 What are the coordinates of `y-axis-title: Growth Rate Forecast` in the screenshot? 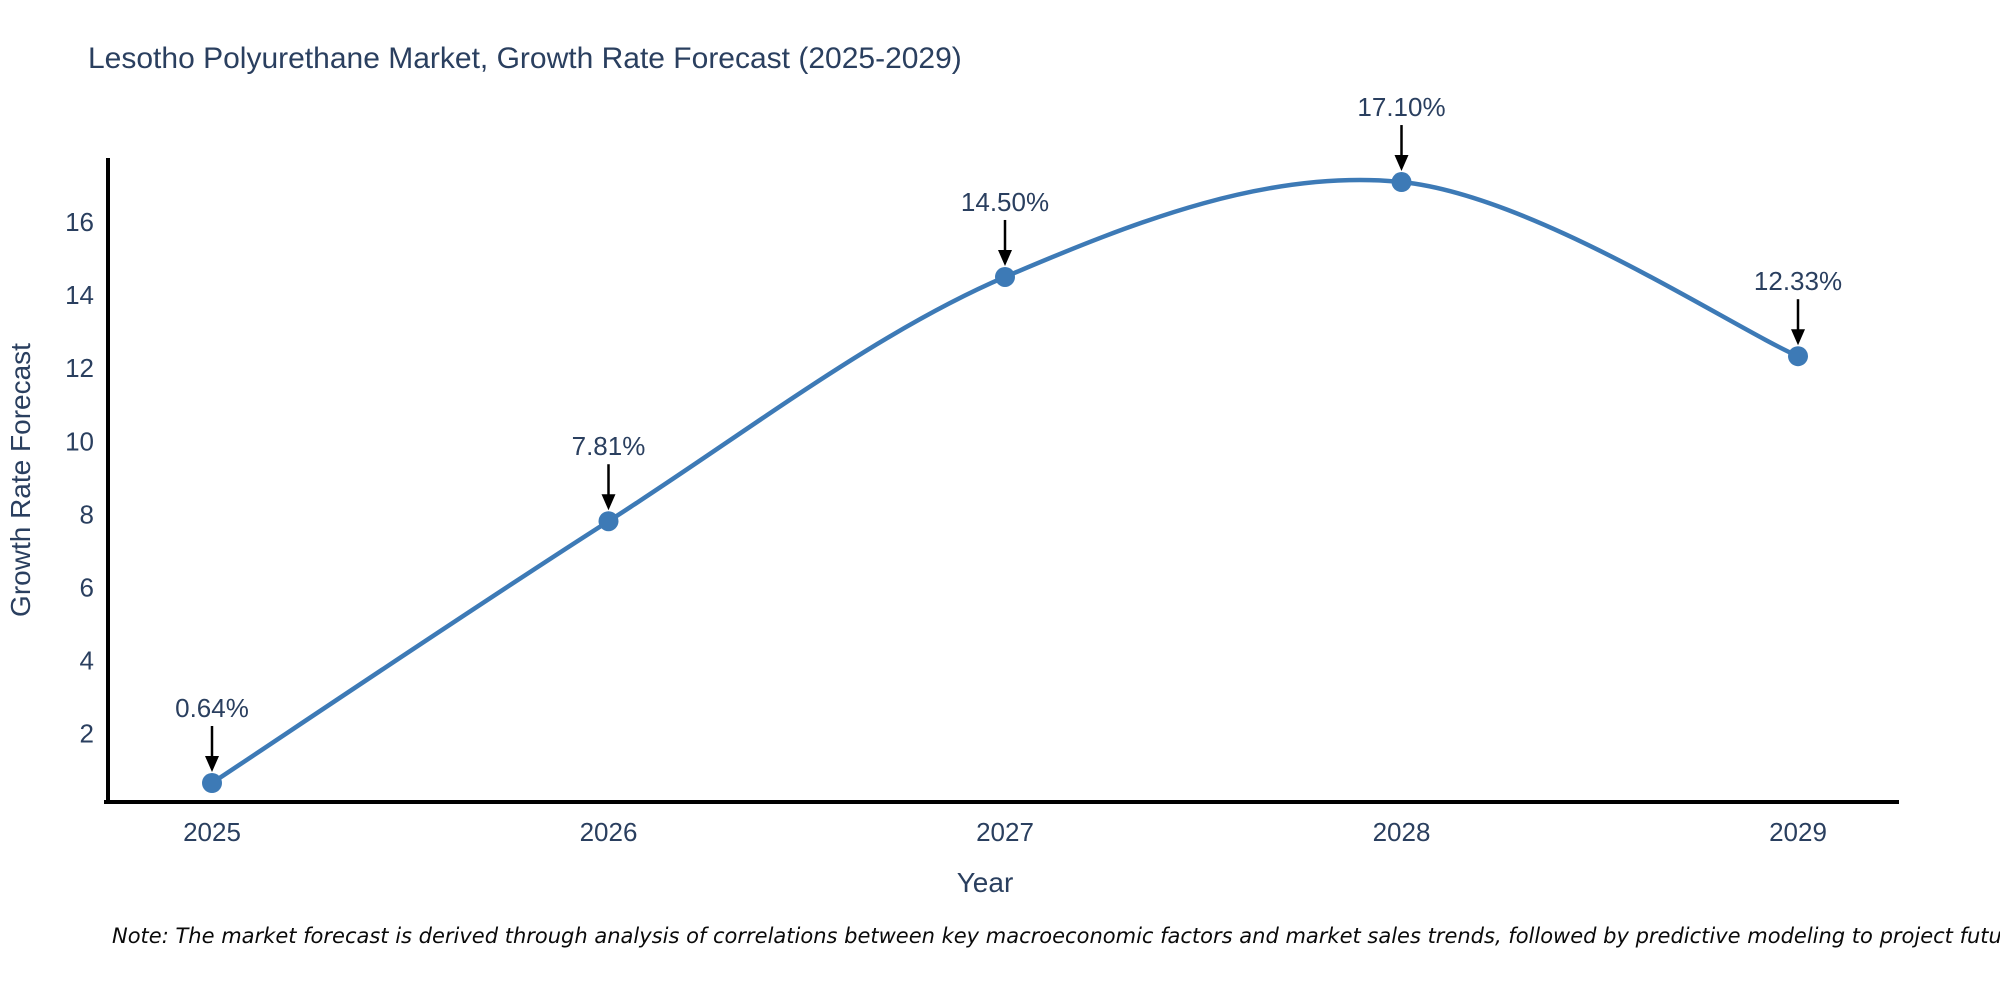 It's located at (20, 480).